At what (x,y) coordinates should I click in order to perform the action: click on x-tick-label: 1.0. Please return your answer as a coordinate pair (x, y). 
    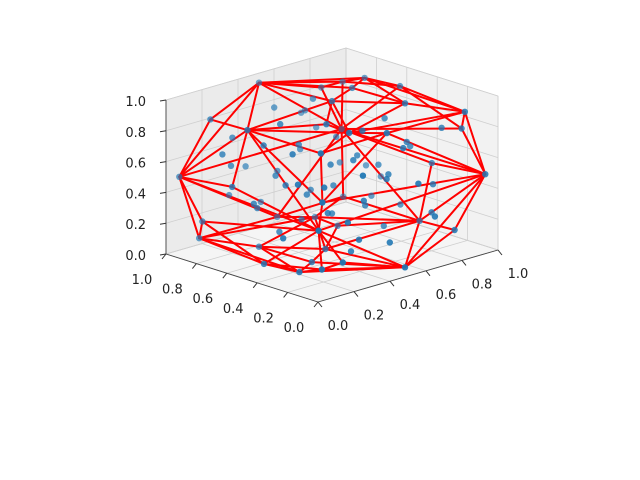
    Looking at the image, I should click on (518, 274).